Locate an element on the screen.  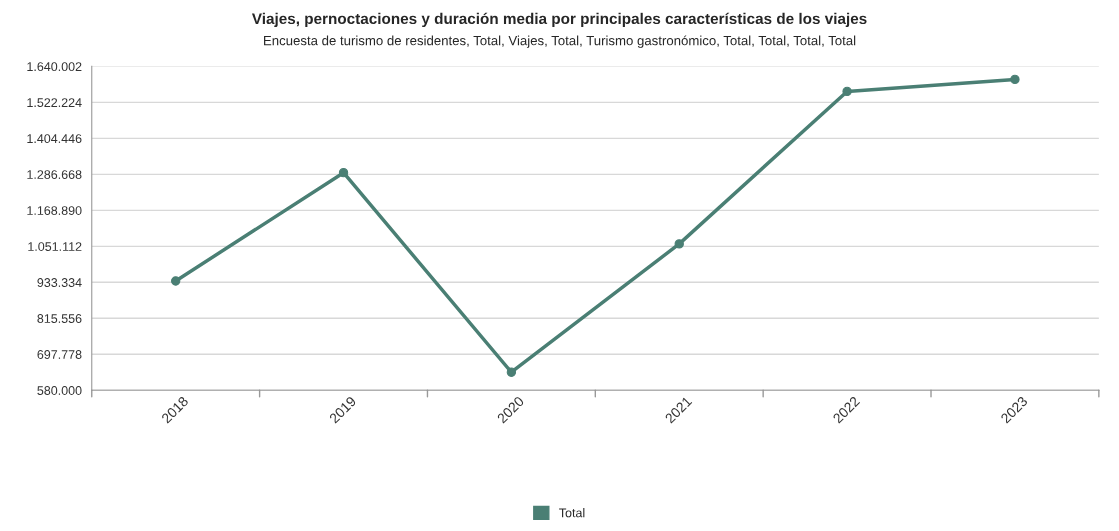
y-tick-label: 1.522.224 is located at coordinates (54, 103).